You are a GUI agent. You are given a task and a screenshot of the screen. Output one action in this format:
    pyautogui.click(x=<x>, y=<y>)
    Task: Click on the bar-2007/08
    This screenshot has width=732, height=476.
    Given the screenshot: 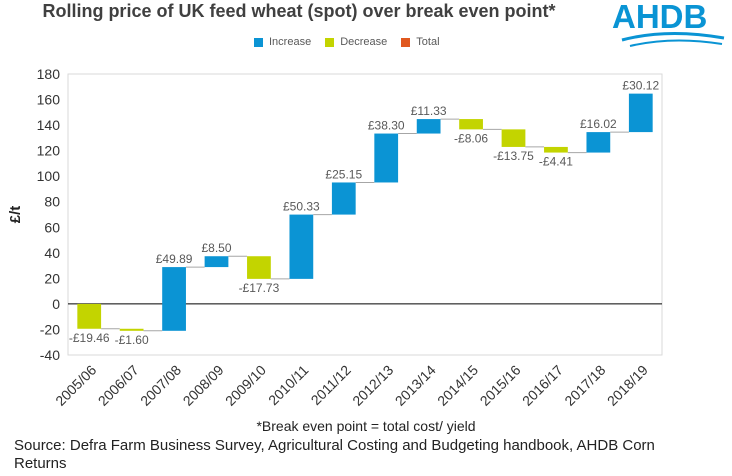 What is the action you would take?
    pyautogui.click(x=174, y=299)
    